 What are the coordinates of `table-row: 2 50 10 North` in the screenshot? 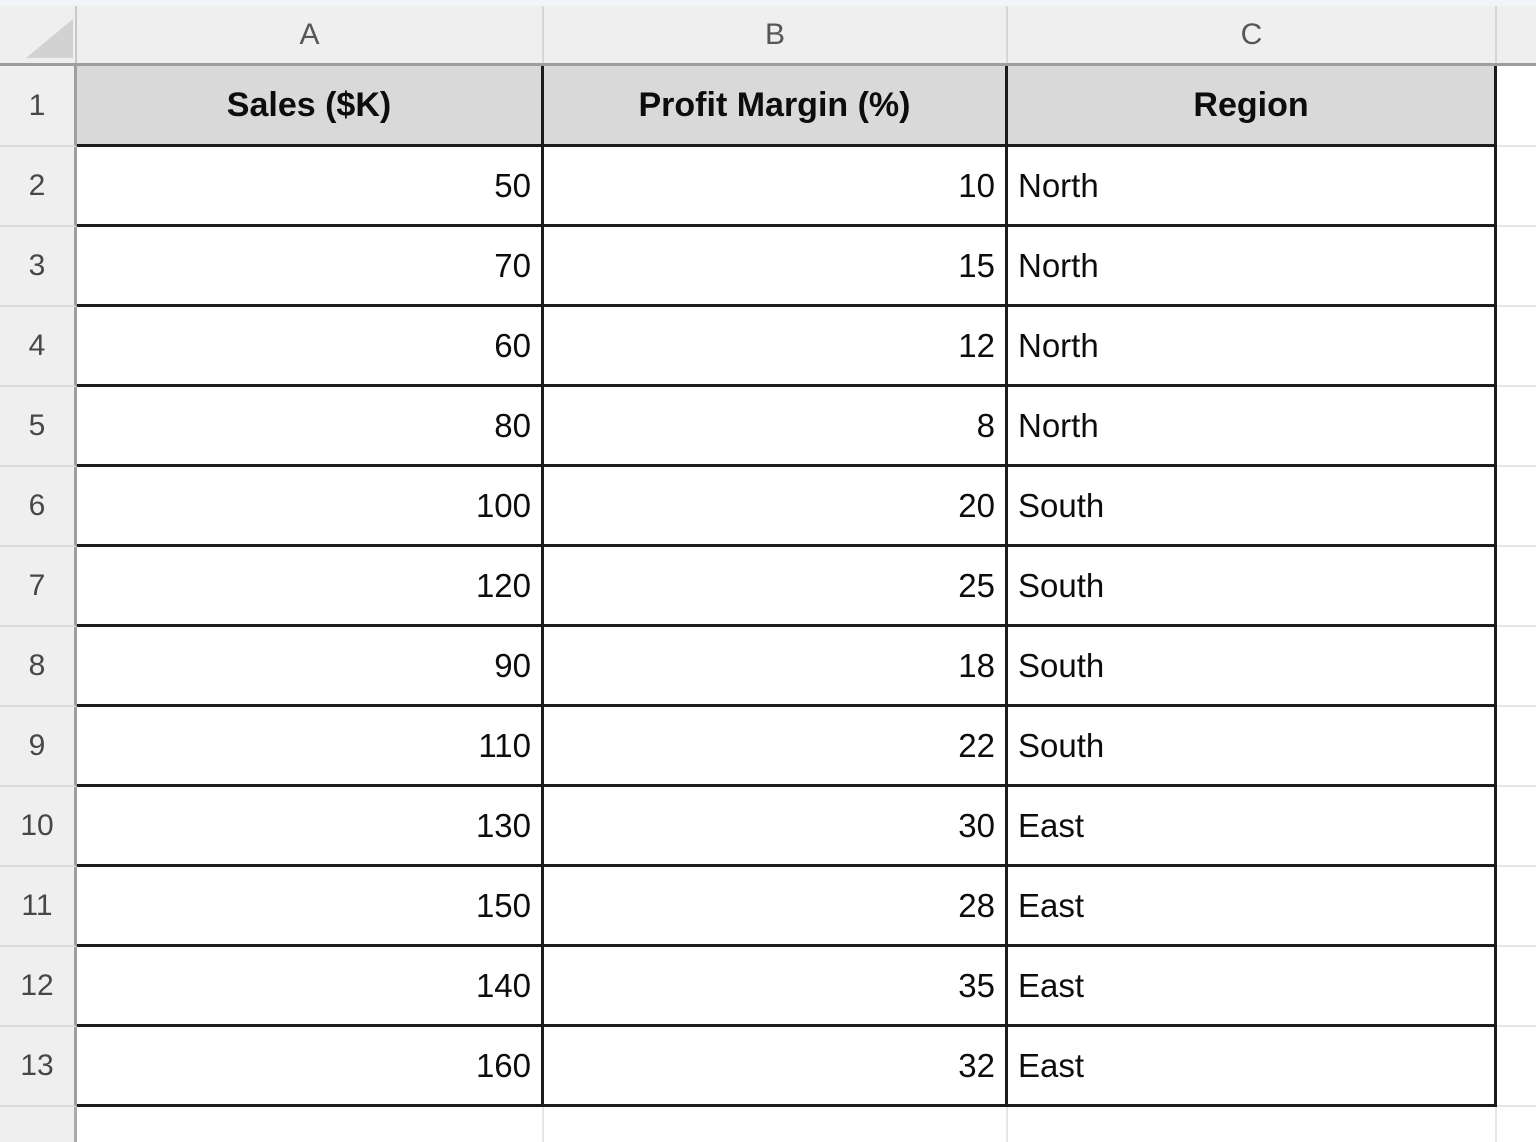 It's located at (768, 187).